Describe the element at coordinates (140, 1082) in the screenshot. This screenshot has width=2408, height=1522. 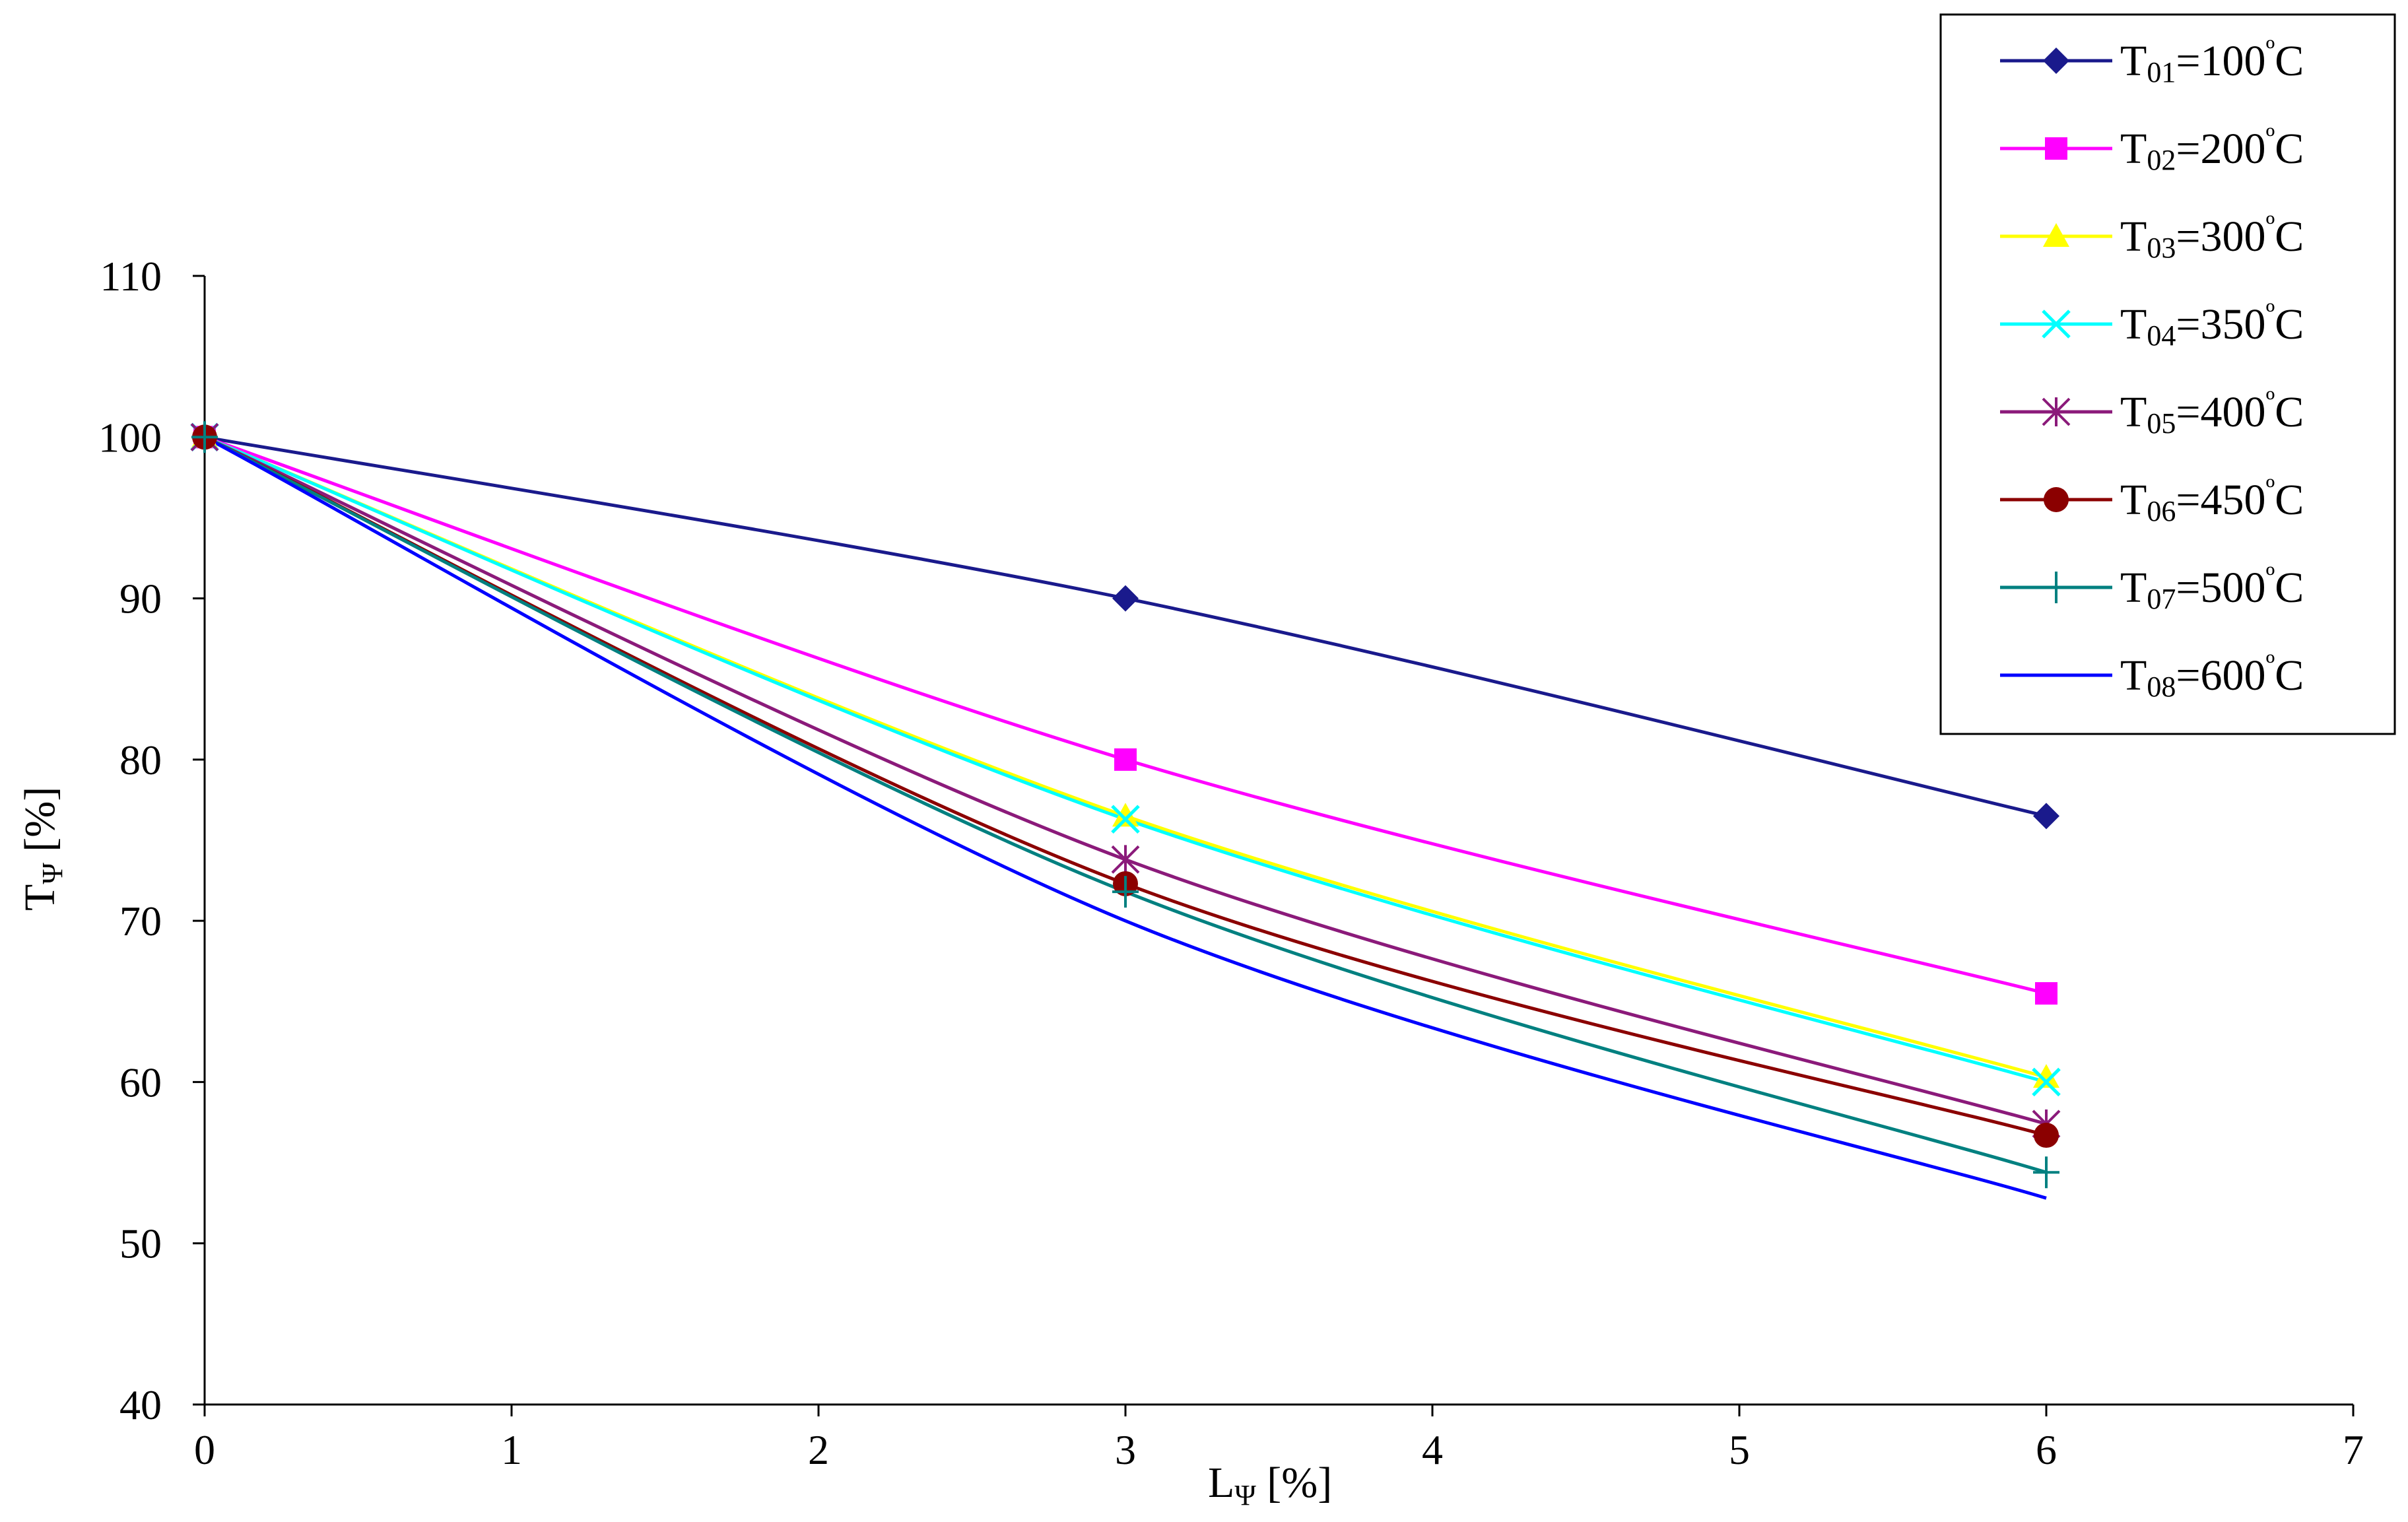
I see `y-tick-label: 60` at that location.